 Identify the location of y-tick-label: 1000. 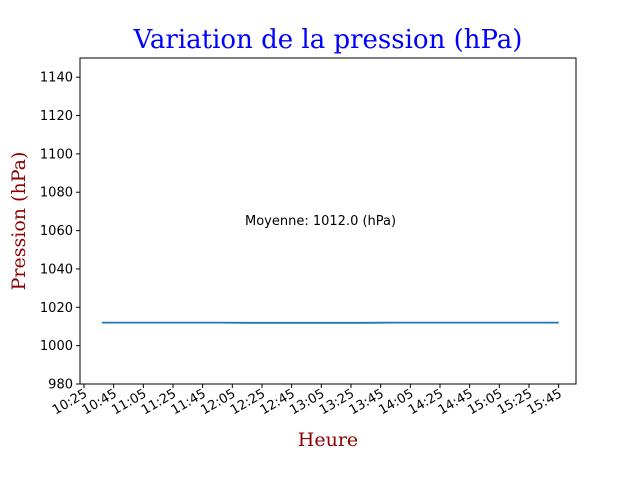
(56, 346).